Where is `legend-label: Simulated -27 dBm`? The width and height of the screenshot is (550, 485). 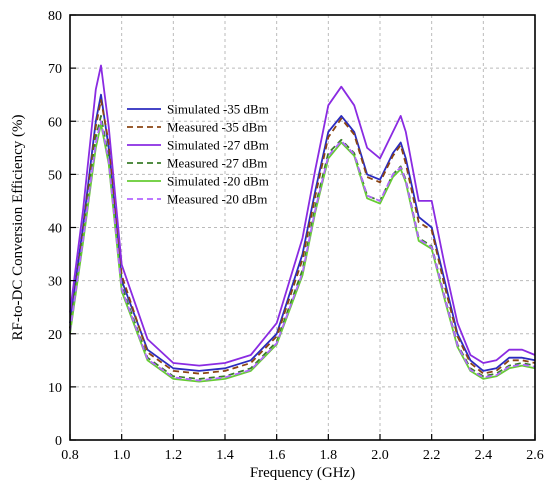
legend-label: Simulated -27 dBm is located at coordinates (218, 145).